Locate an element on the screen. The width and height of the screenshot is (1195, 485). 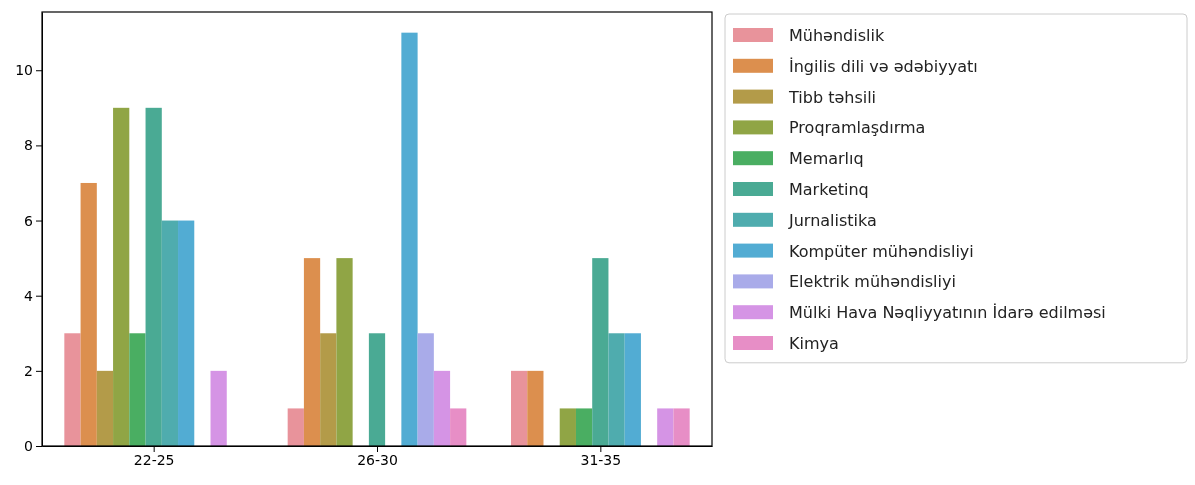
legend-label: Jurnalistika is located at coordinates (832, 220).